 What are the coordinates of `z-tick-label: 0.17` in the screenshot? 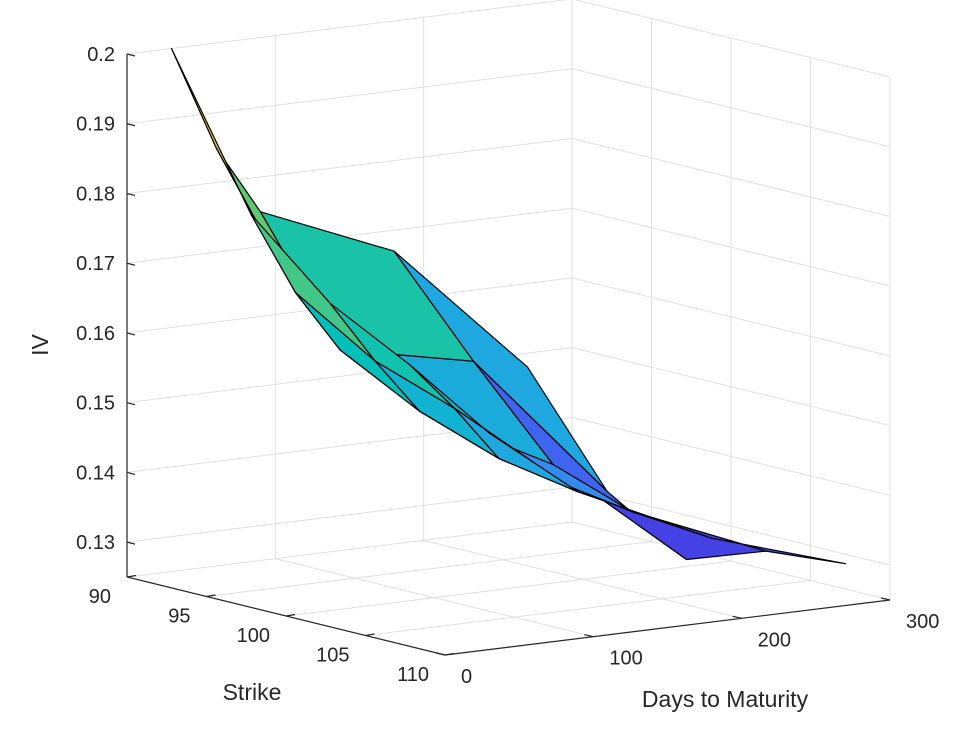 It's located at (95, 264).